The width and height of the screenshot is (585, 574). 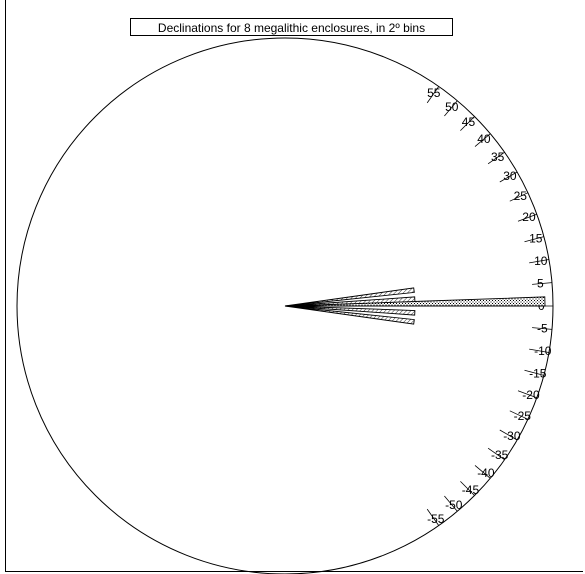 I want to click on tick-label-10: 10, so click(x=541, y=261).